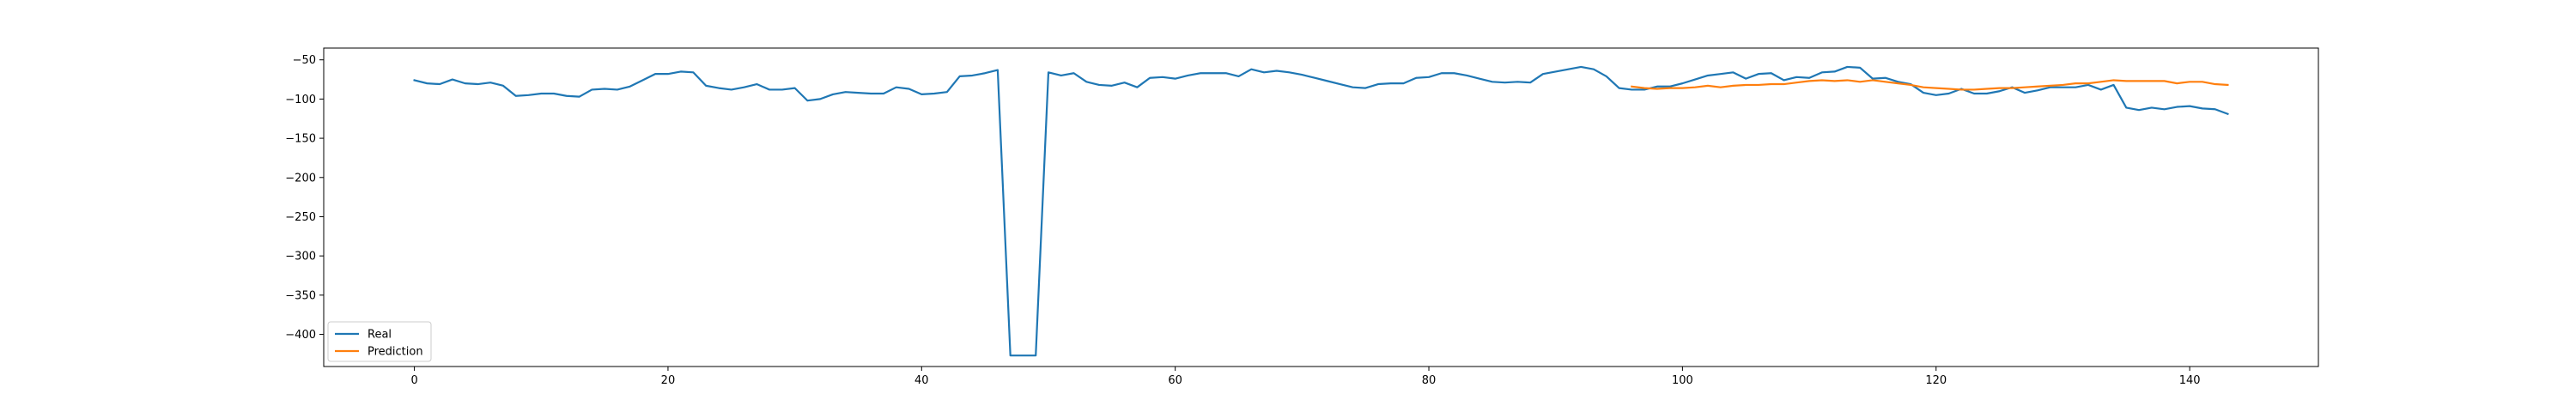 This screenshot has height=412, width=2576. Describe the element at coordinates (396, 352) in the screenshot. I see `legend-label-prediction: Prediction` at that location.